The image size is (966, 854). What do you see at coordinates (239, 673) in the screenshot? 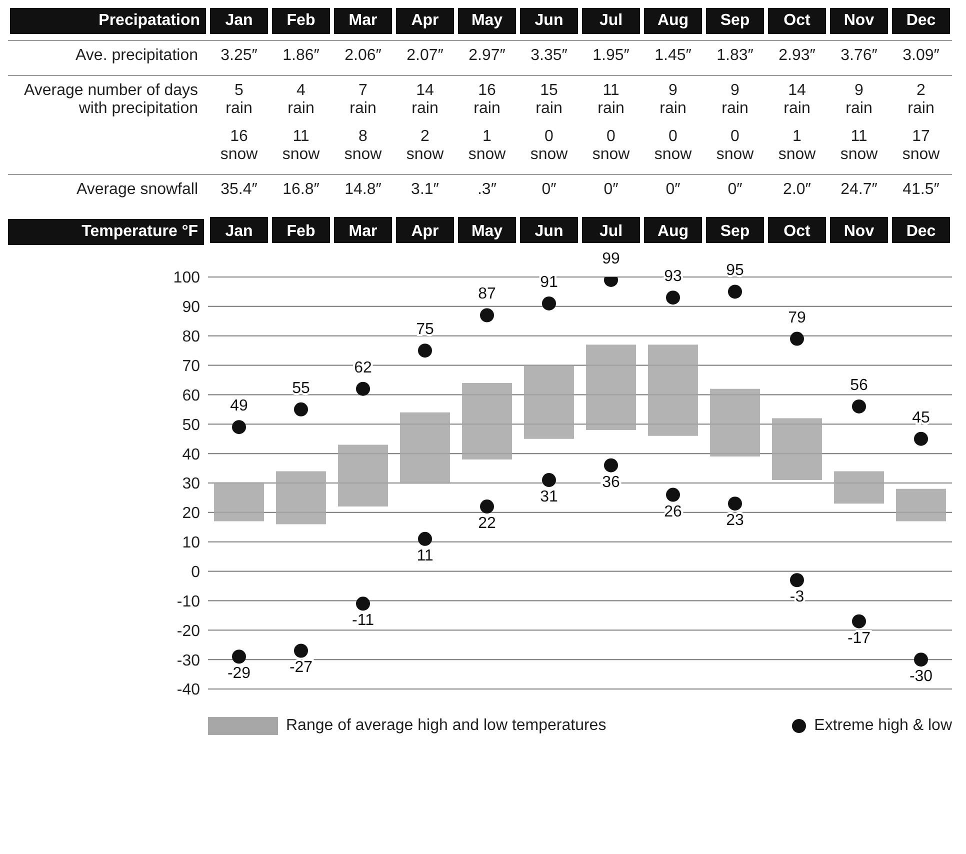
I see `data-label: -29` at bounding box center [239, 673].